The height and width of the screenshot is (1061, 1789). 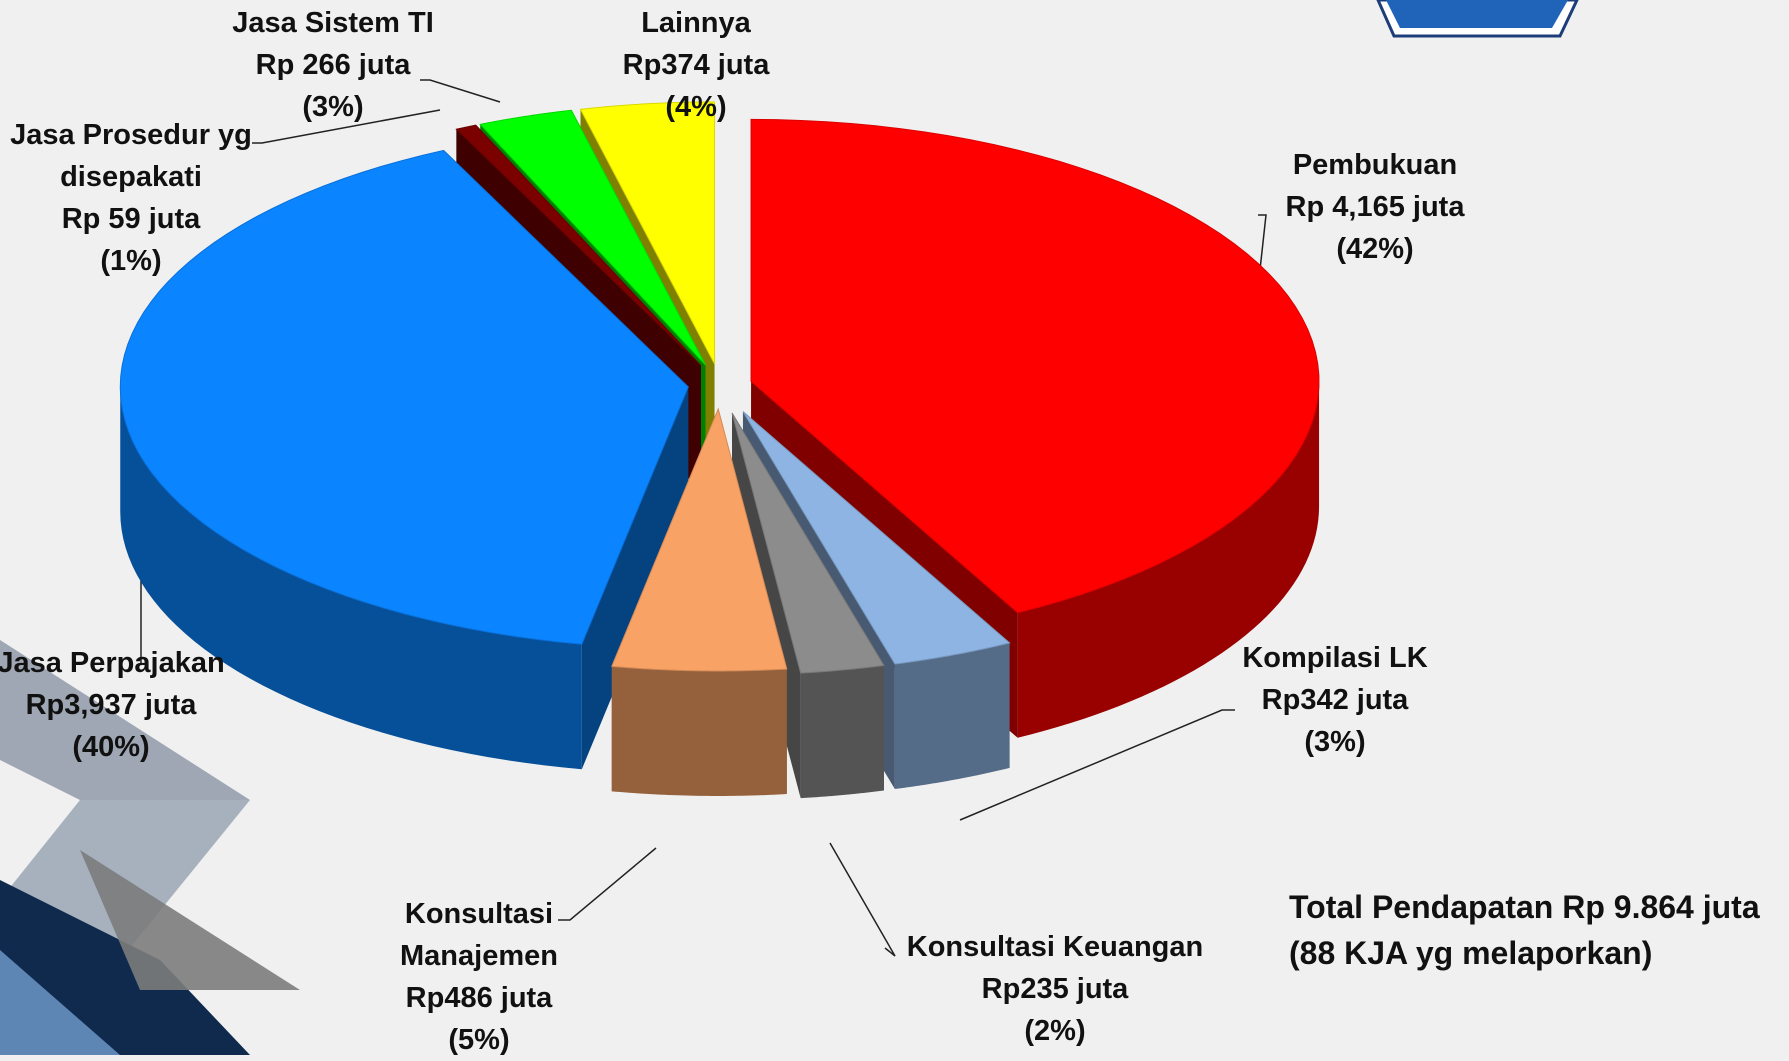 I want to click on value-label: Rp342 juta, so click(x=1335, y=700).